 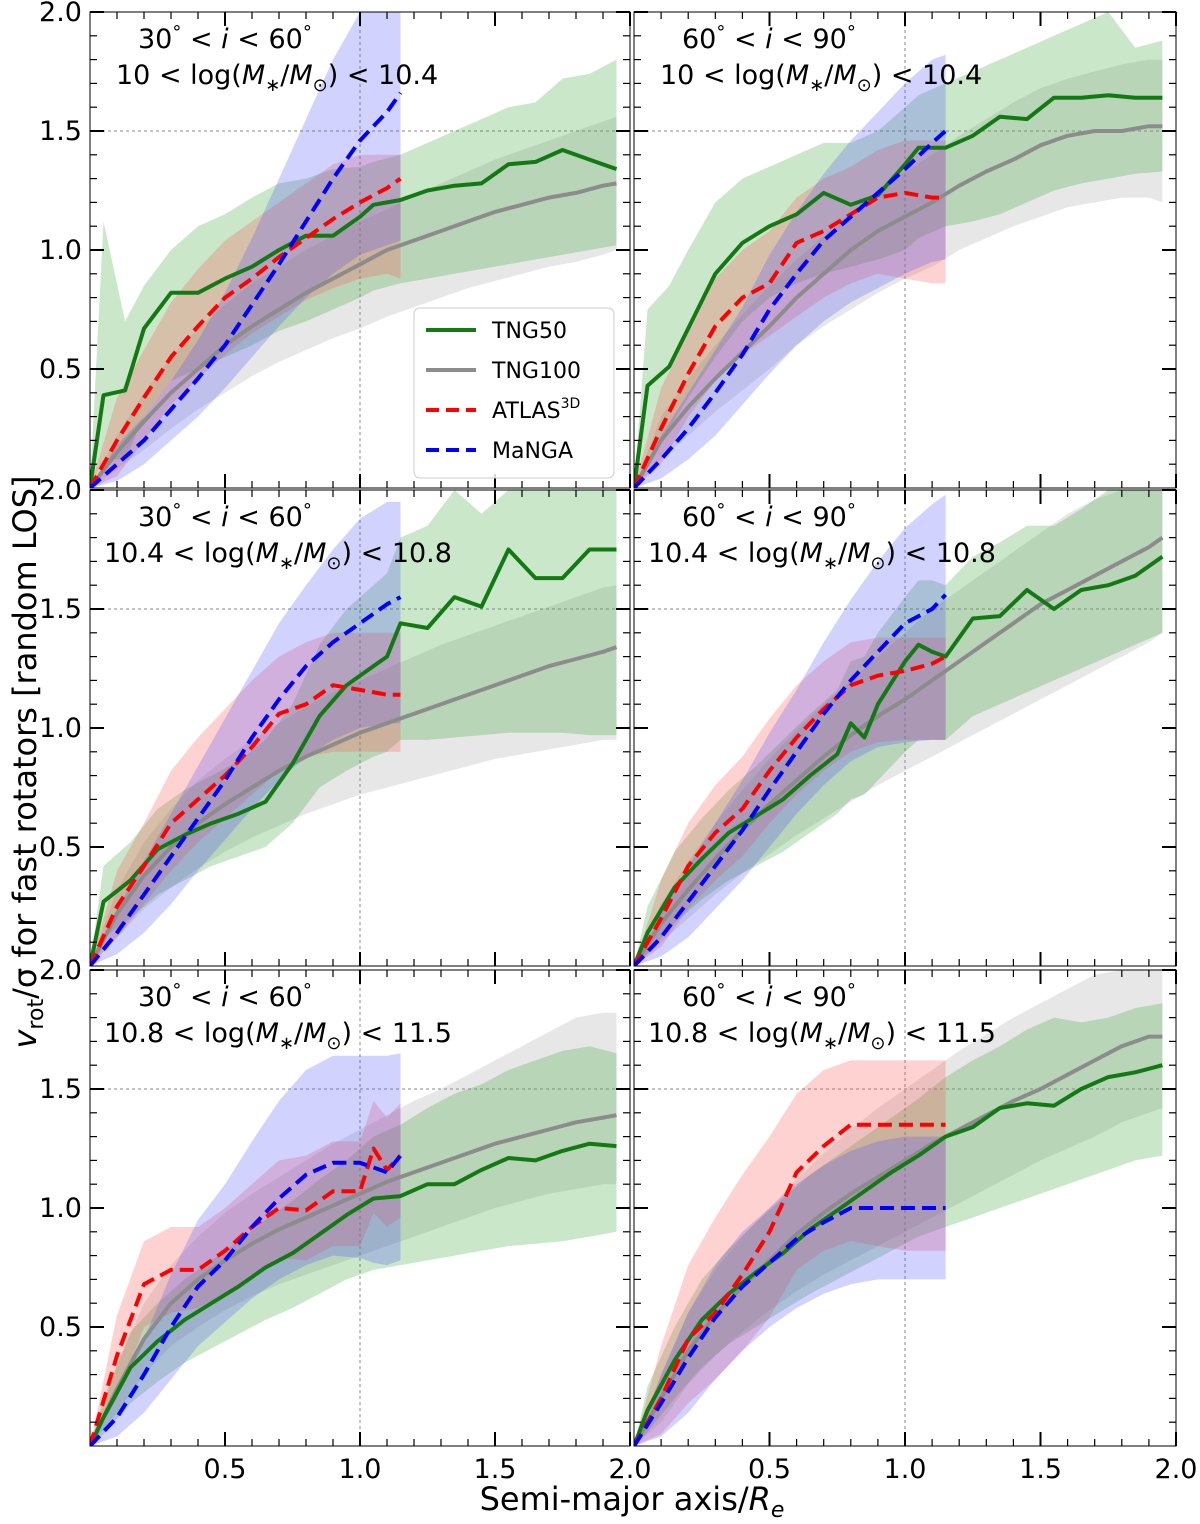 What do you see at coordinates (36, 1014) in the screenshot?
I see `y-axis-title-sub: rot` at bounding box center [36, 1014].